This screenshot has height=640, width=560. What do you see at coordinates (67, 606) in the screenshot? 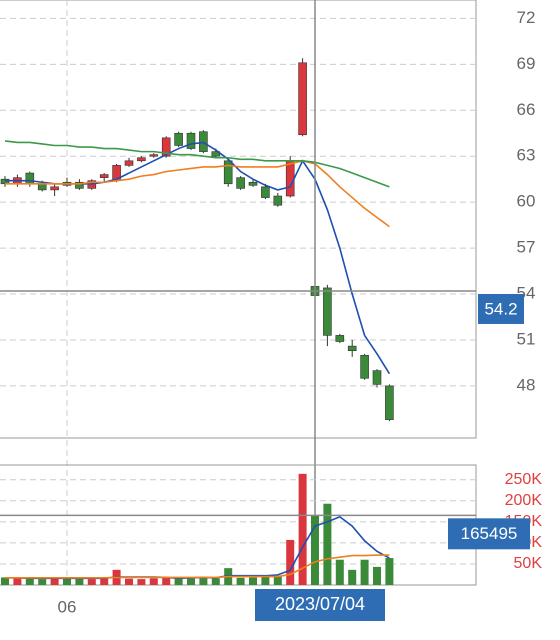
I see `x-tick-label: 06` at bounding box center [67, 606].